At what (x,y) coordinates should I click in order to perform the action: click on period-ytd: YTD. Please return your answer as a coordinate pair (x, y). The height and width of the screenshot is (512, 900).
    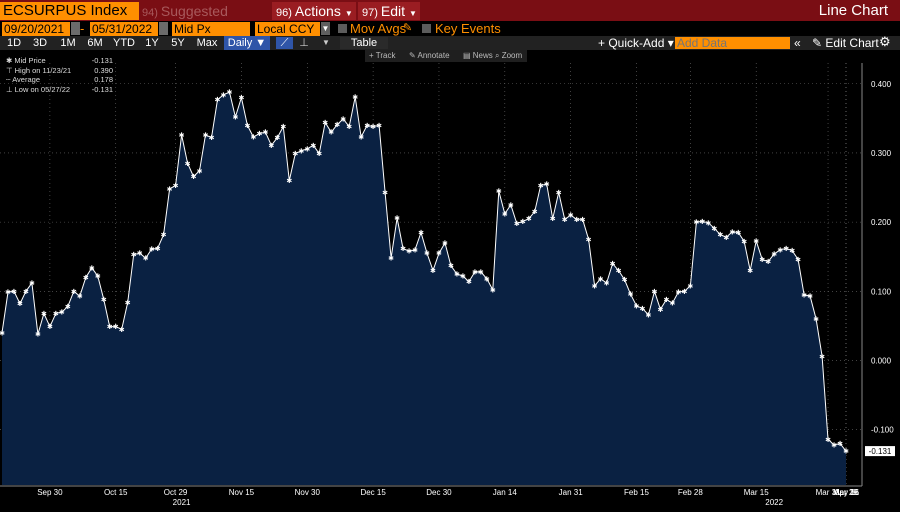
    Looking at the image, I should click on (124, 43).